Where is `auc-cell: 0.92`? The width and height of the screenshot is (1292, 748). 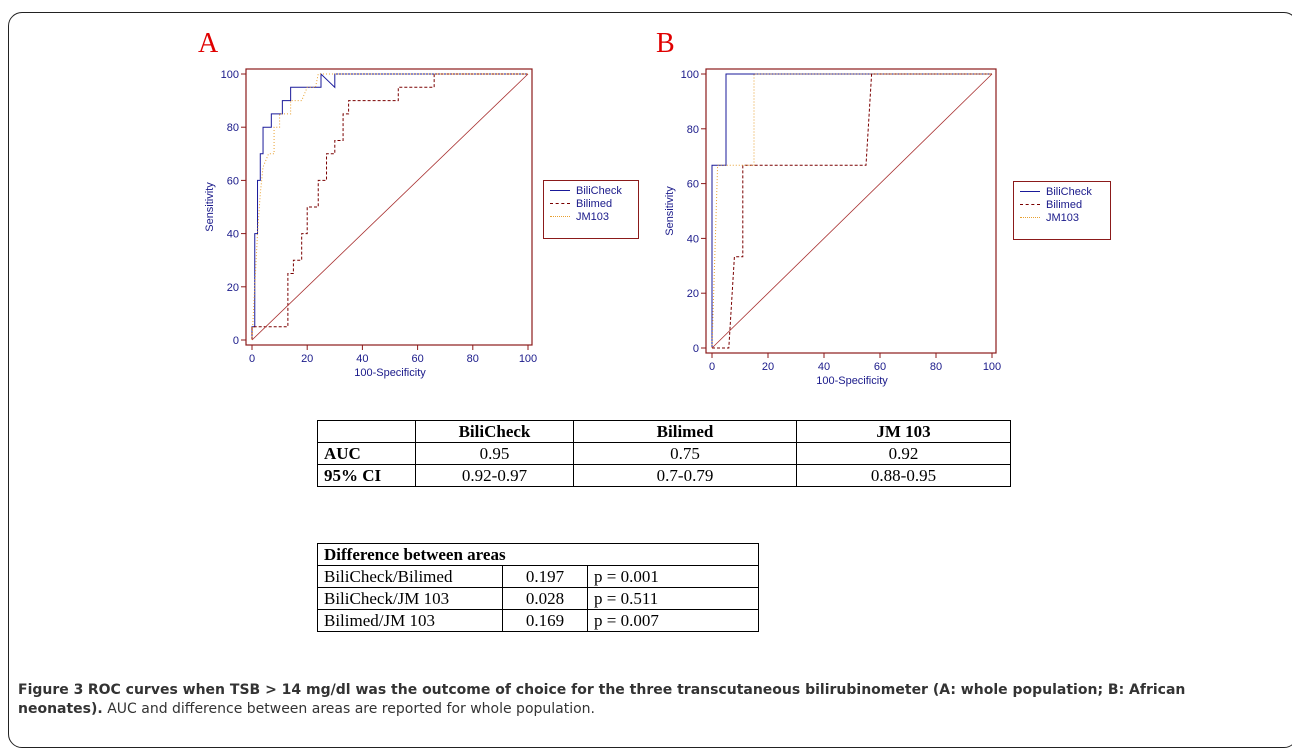
auc-cell: 0.92 is located at coordinates (903, 453).